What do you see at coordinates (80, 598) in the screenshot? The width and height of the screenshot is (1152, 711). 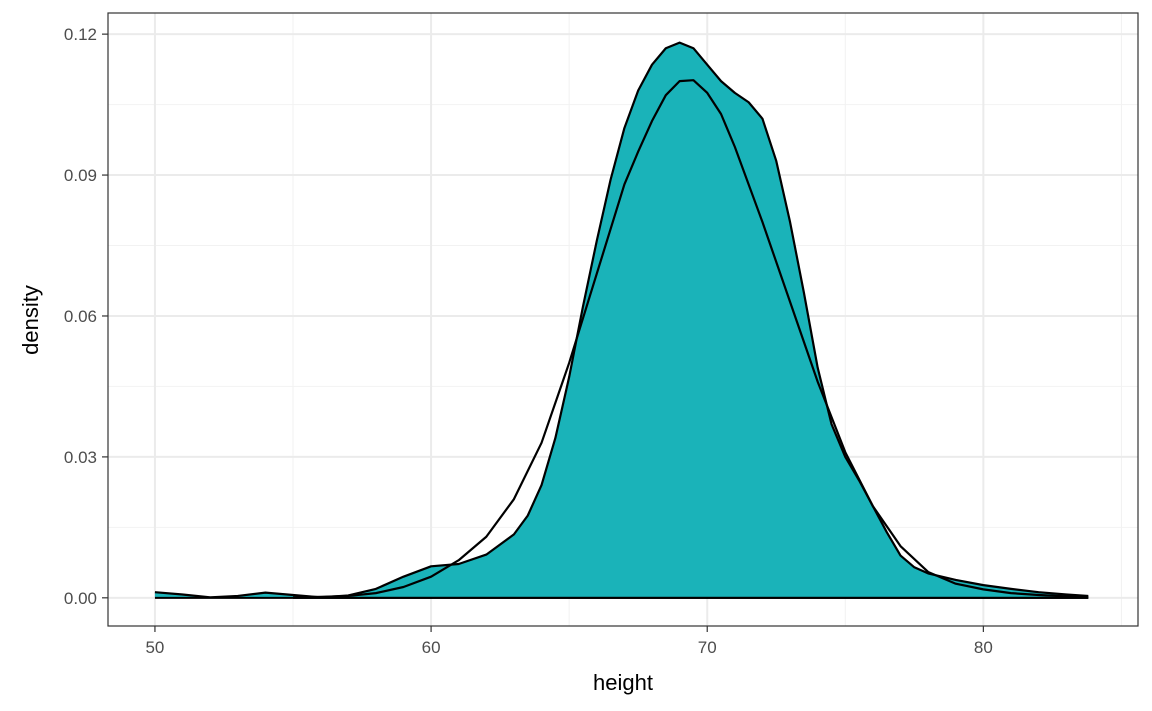 I see `y-tick-label: 0.00` at bounding box center [80, 598].